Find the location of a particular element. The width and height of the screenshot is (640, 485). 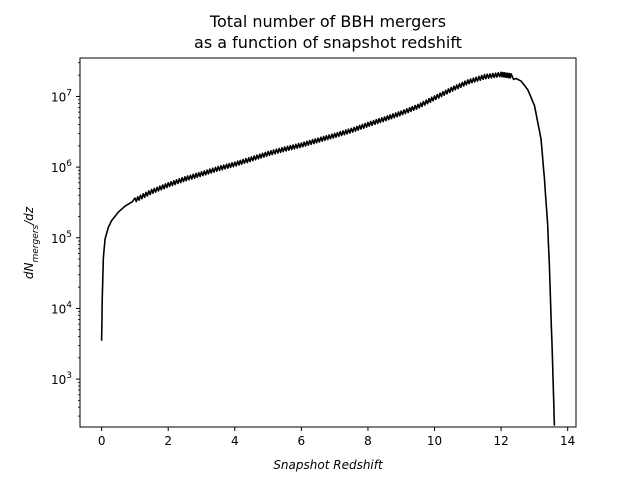

y-tick-exponent: 5 is located at coordinates (69, 235).